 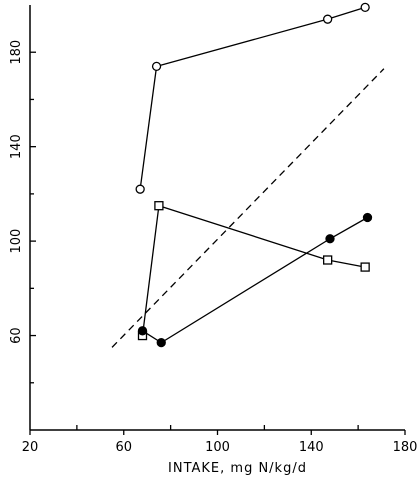 I want to click on series-3-line, so click(x=255, y=280).